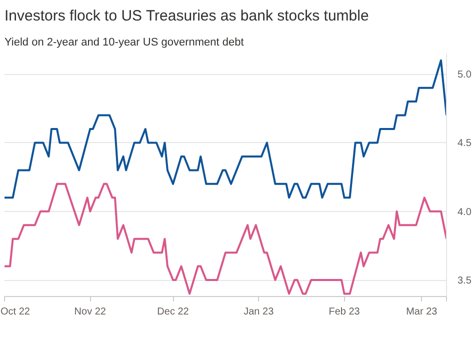 This screenshot has width=474, height=338. I want to click on x-tick-label: Oct 22, so click(15, 312).